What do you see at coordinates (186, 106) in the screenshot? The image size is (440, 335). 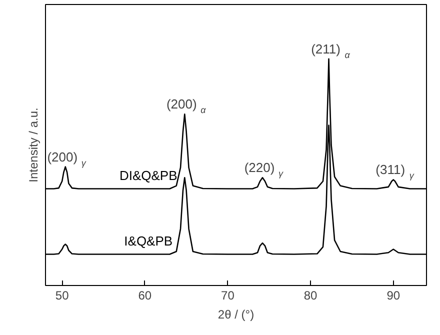 I see `annotation: (200)α` at bounding box center [186, 106].